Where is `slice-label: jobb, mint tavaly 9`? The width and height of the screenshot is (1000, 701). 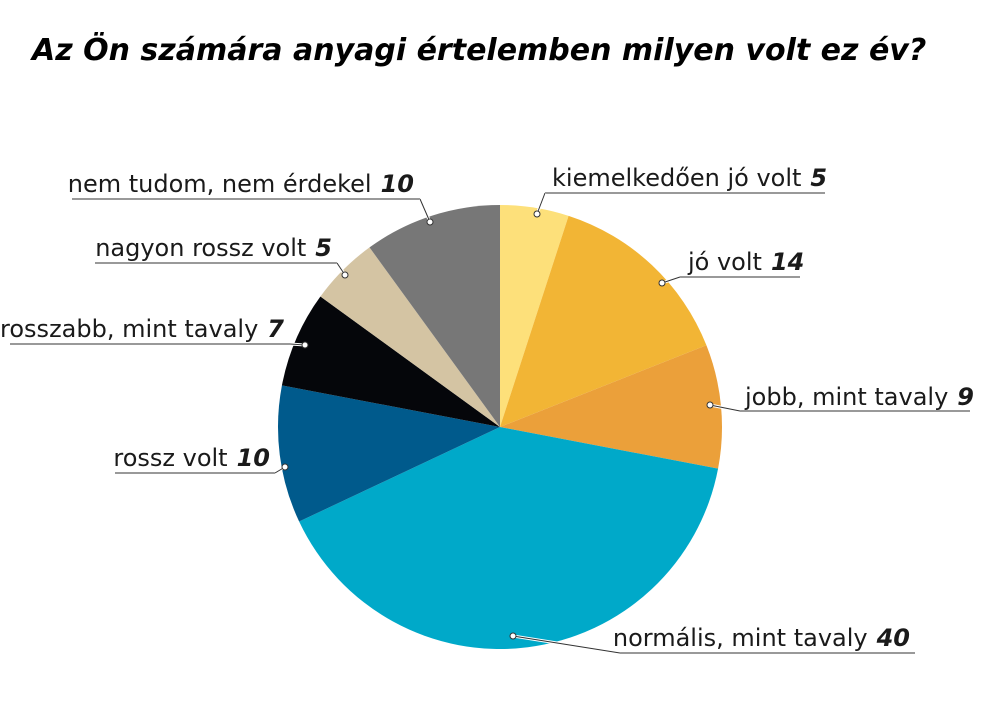 slice-label: jobb, mint tavaly 9 is located at coordinates (859, 397).